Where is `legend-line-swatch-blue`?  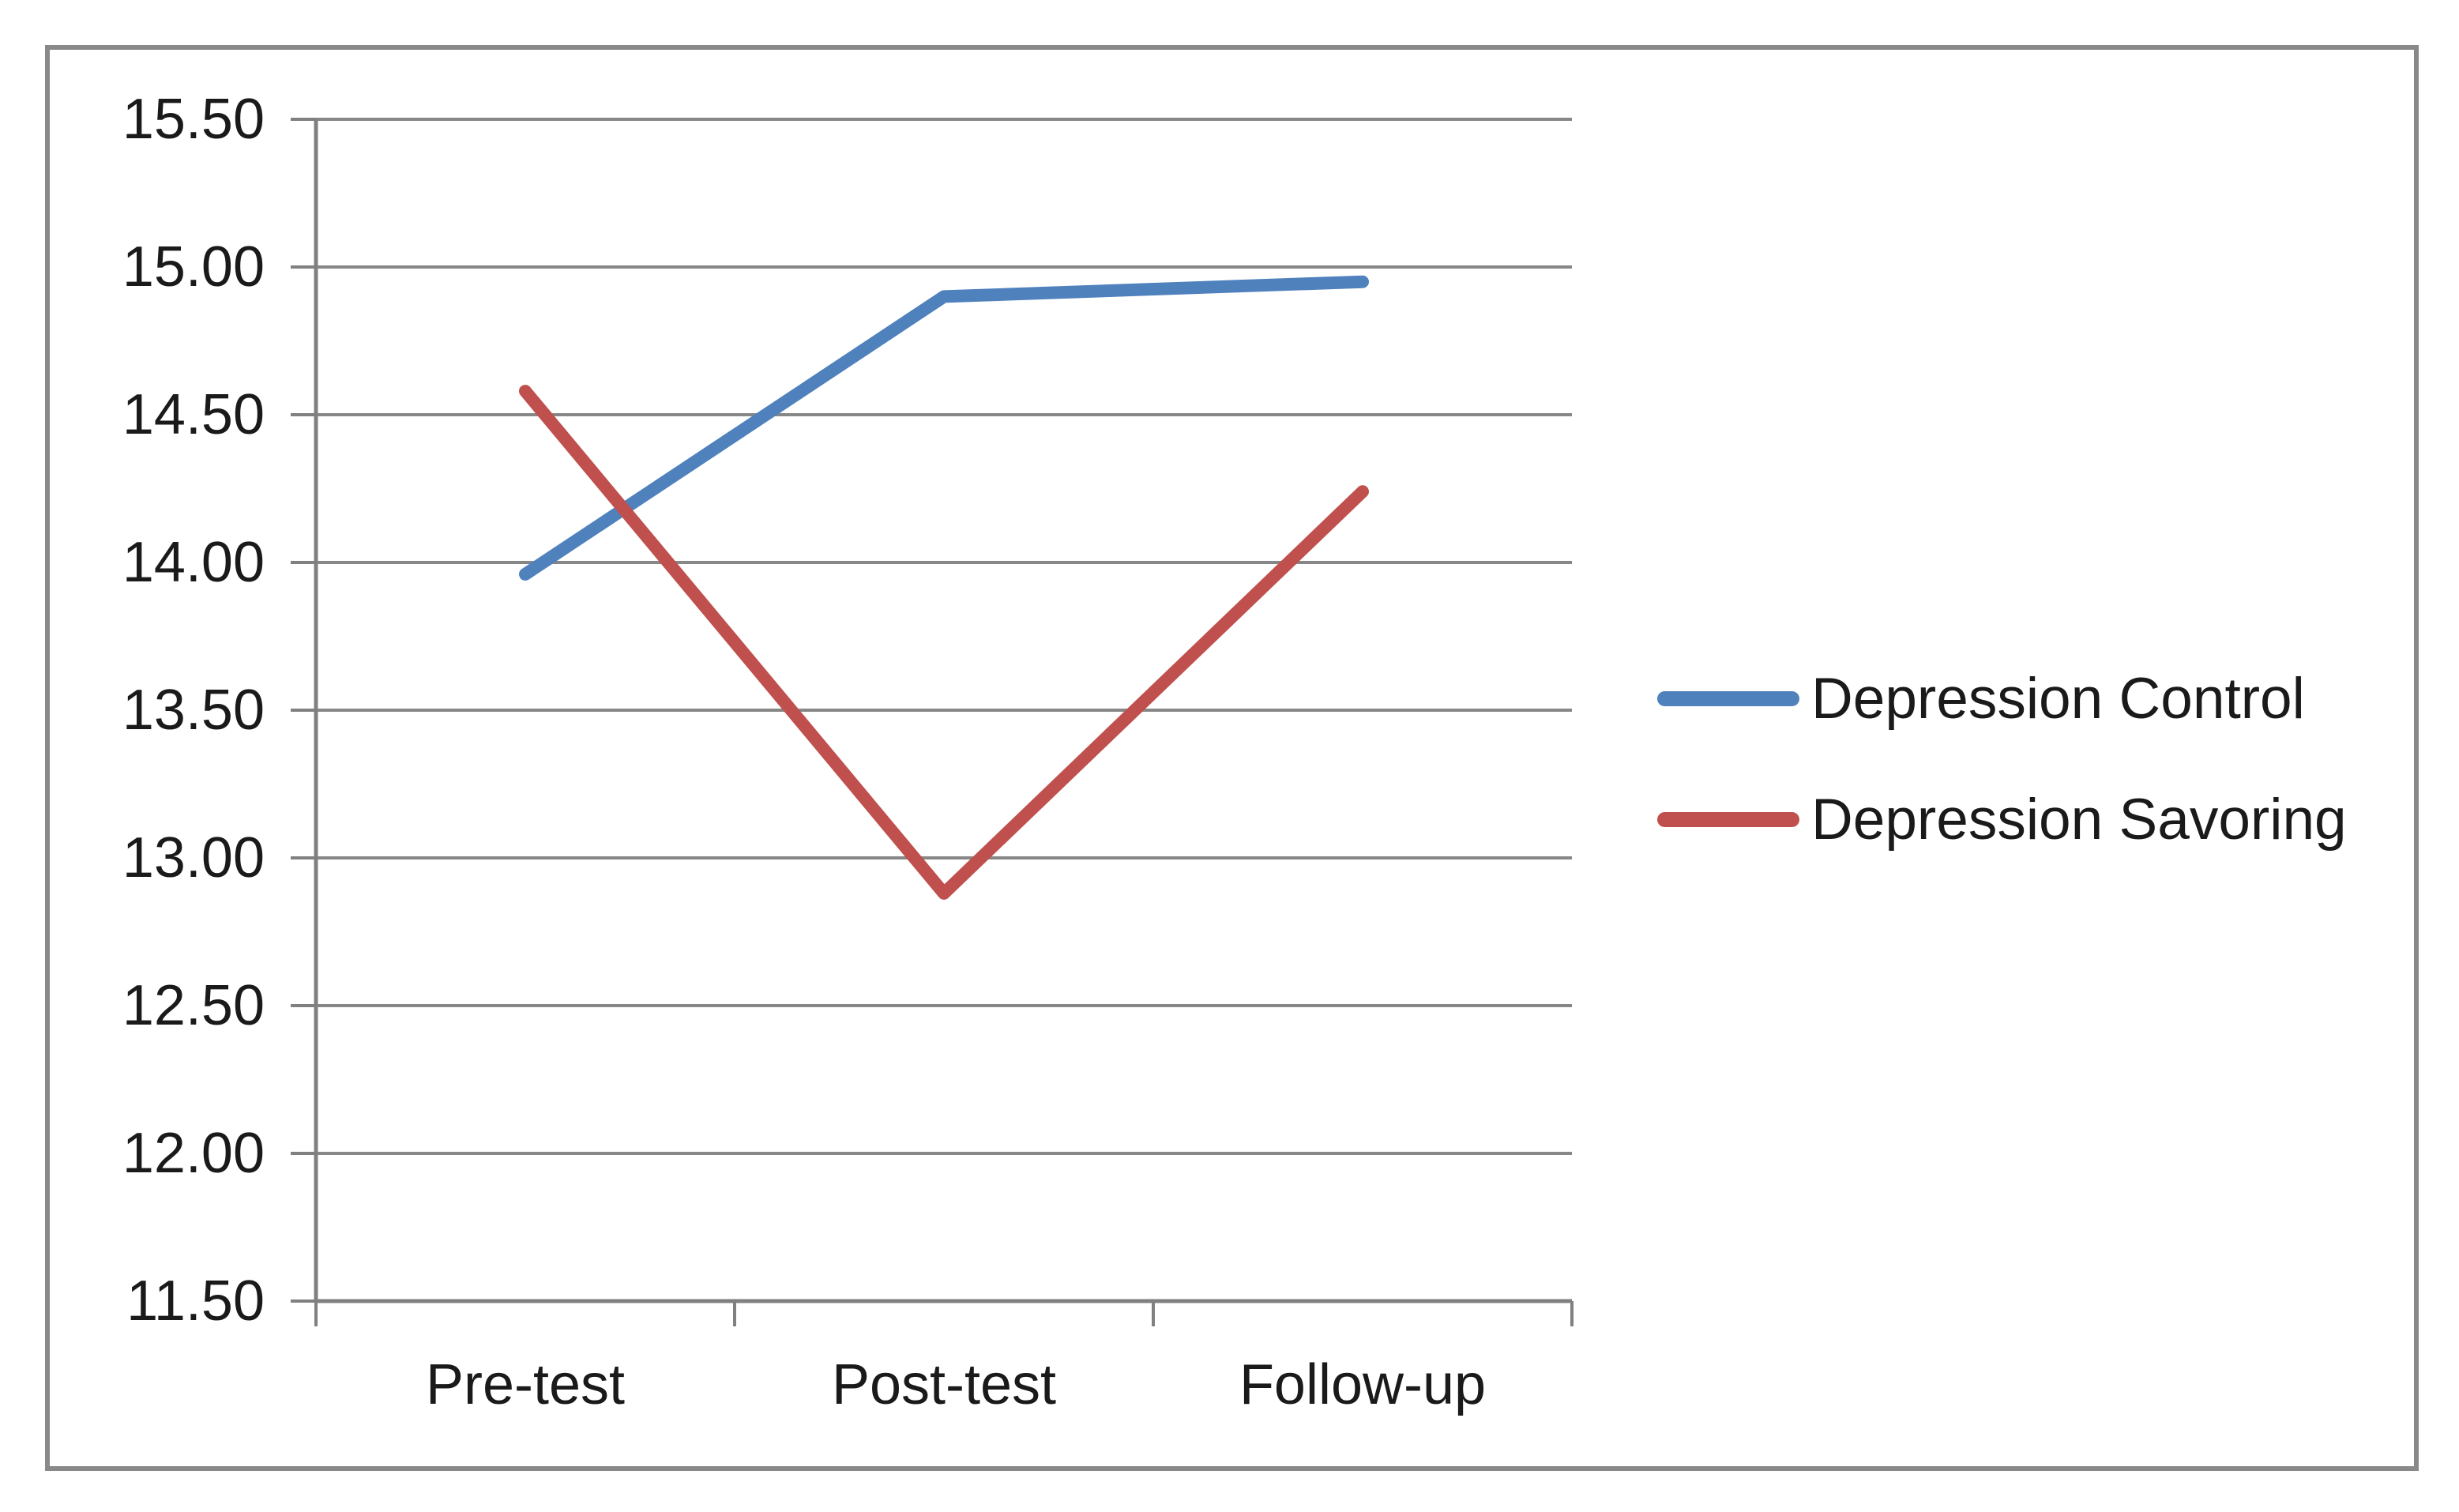
legend-line-swatch-blue is located at coordinates (1728, 698).